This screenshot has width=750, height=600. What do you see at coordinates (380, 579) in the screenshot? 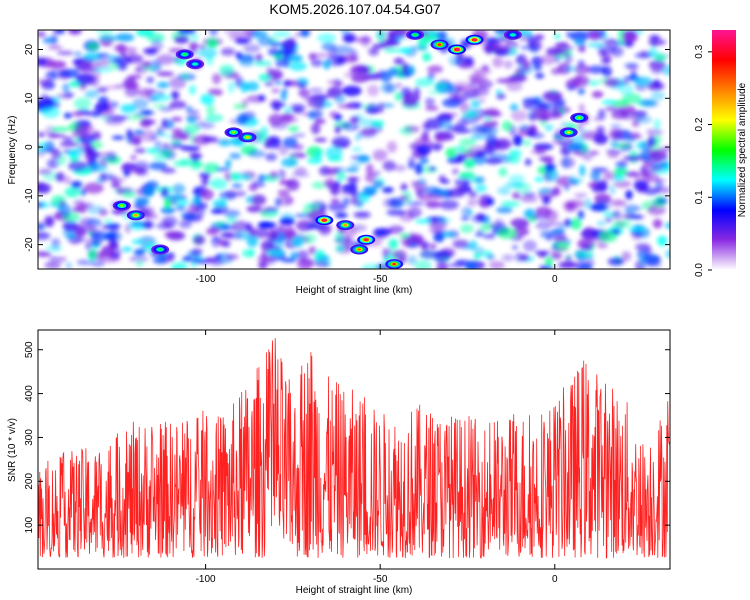
I see `x-tick-label: -50` at bounding box center [380, 579].